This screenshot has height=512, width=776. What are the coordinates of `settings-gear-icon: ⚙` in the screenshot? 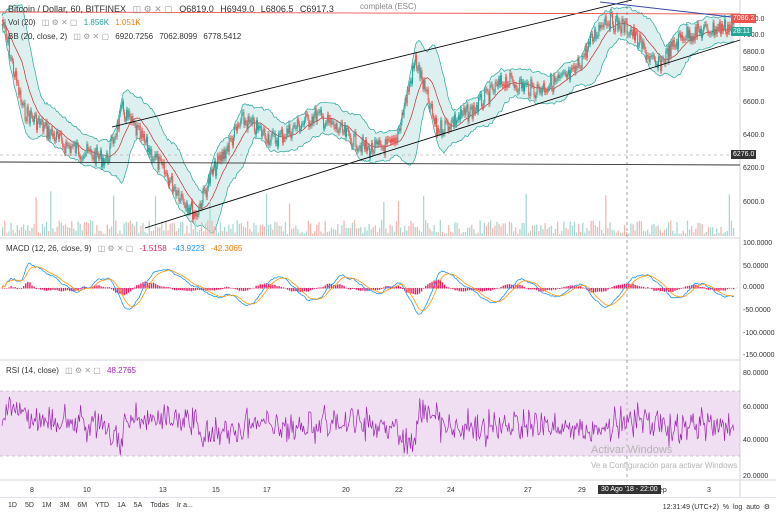 It's located at (766, 507).